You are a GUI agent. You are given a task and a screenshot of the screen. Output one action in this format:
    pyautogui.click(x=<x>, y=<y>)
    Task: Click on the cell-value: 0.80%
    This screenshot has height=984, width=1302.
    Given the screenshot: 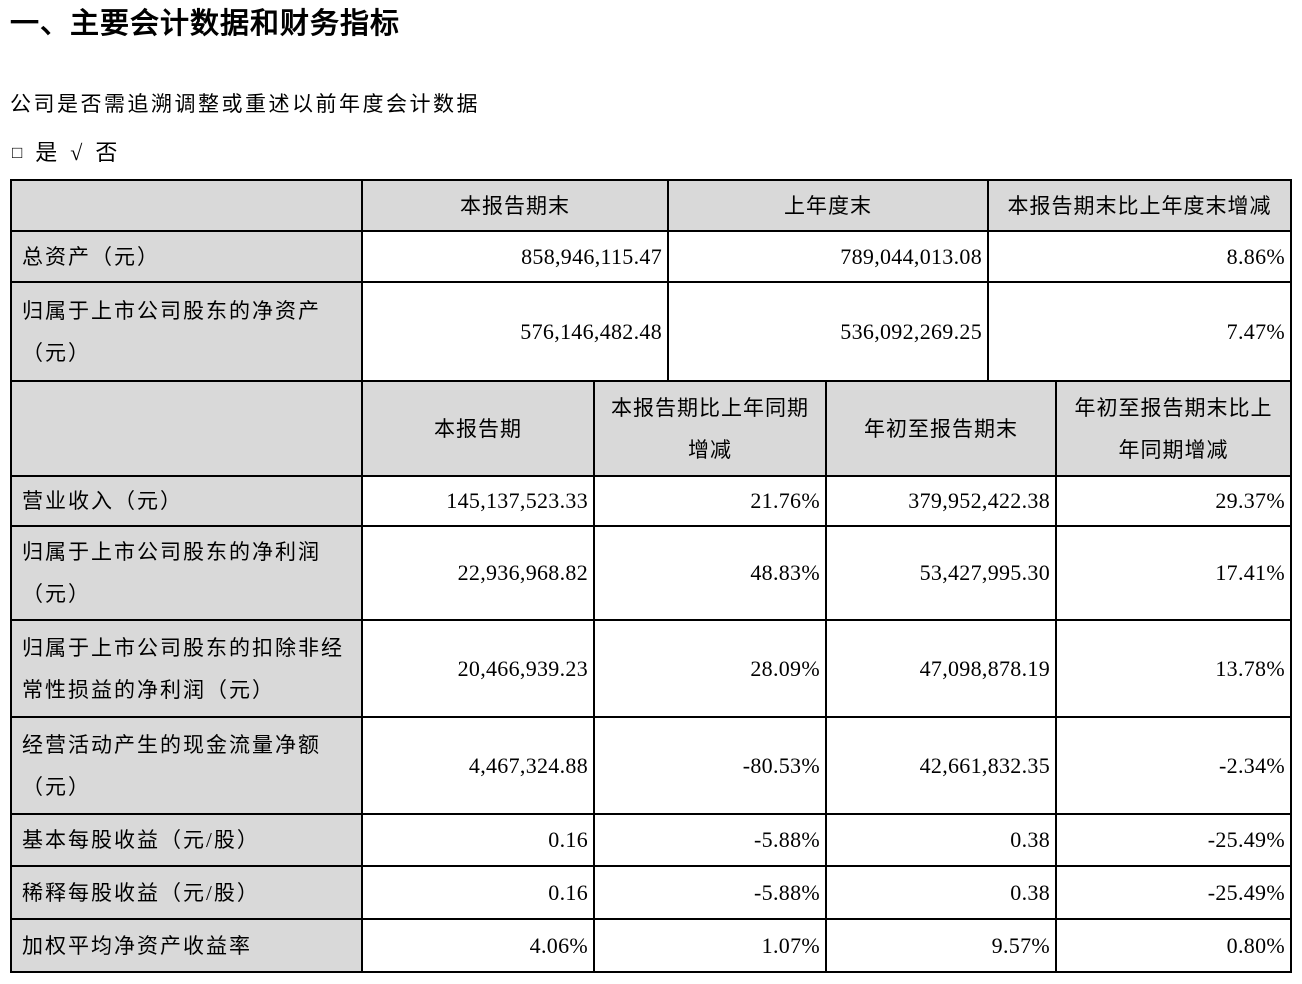 What is the action you would take?
    pyautogui.click(x=1173, y=946)
    